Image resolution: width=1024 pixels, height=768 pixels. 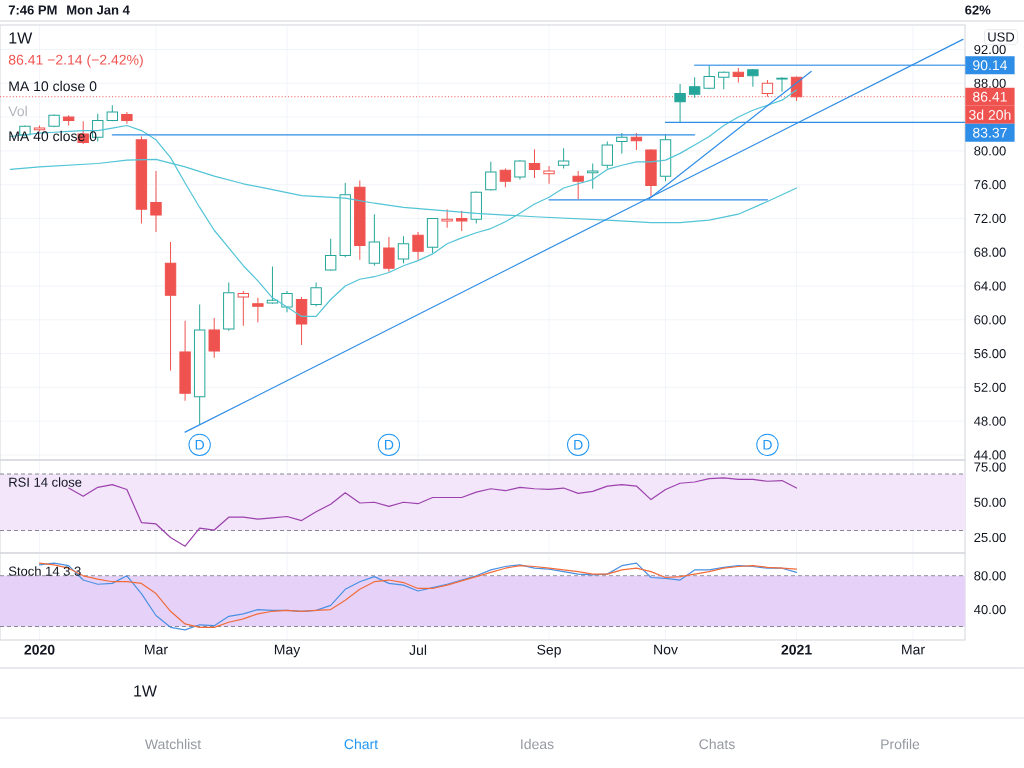 What do you see at coordinates (990, 537) in the screenshot?
I see `y-tick-label: 25.00` at bounding box center [990, 537].